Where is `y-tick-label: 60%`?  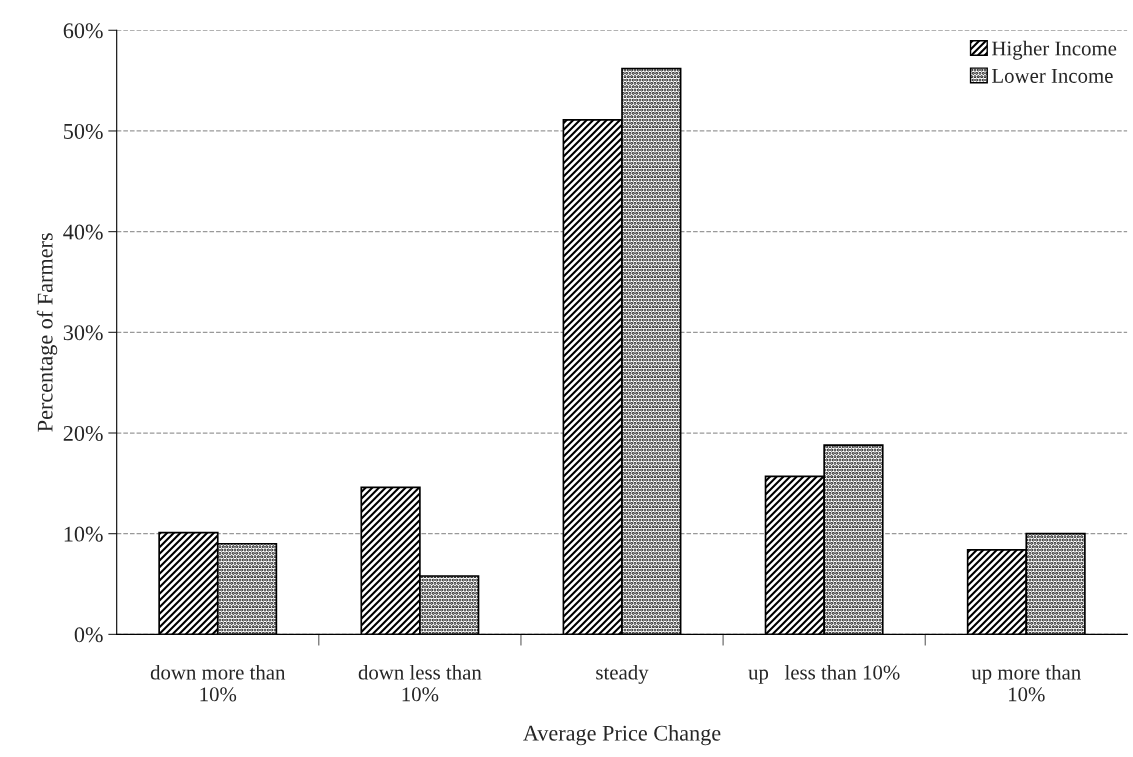
y-tick-label: 60% is located at coordinates (83, 31).